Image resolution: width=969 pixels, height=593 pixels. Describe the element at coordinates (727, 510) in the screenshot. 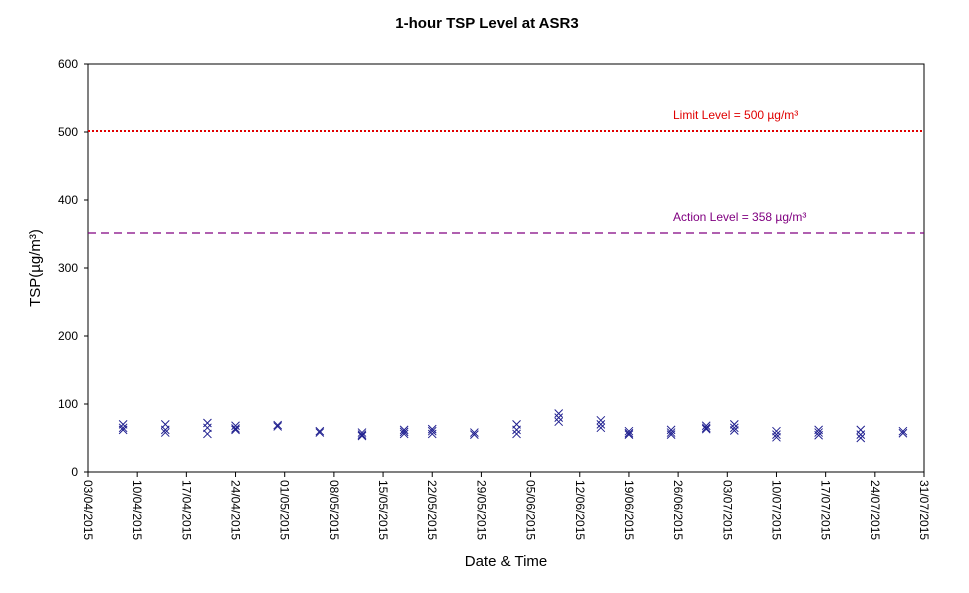

I see `x-tick-label: 03/07/2015` at that location.